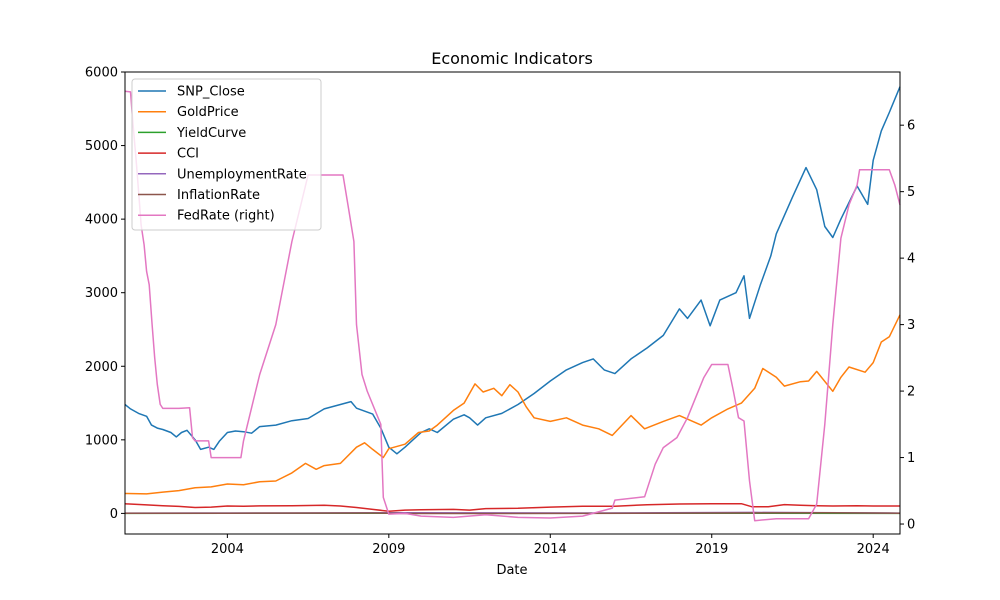 The width and height of the screenshot is (1000, 600). Describe the element at coordinates (911, 126) in the screenshot. I see `y-right-tick-label: 6` at that location.